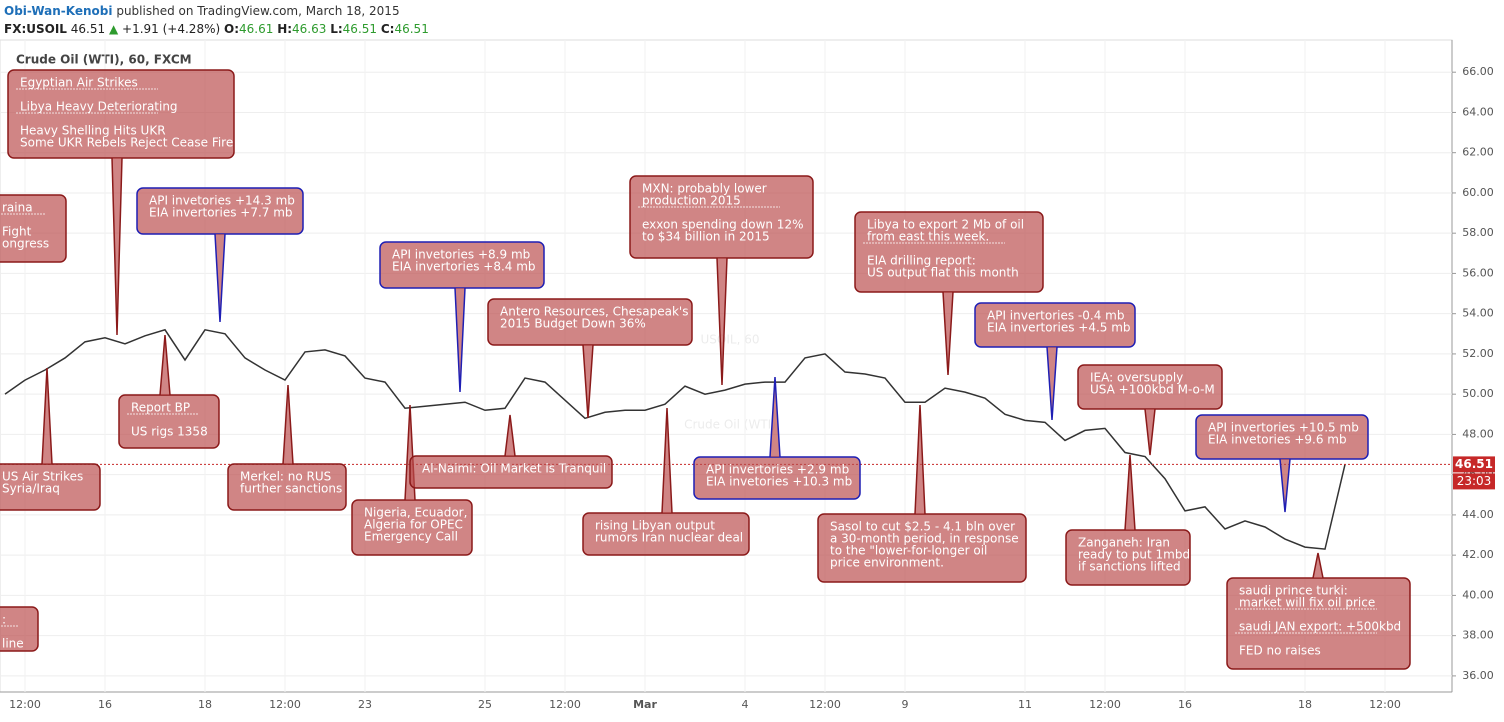 The image size is (1504, 722). Describe the element at coordinates (669, 538) in the screenshot. I see `annotation-text: rumors Iran nuclear deal` at that location.